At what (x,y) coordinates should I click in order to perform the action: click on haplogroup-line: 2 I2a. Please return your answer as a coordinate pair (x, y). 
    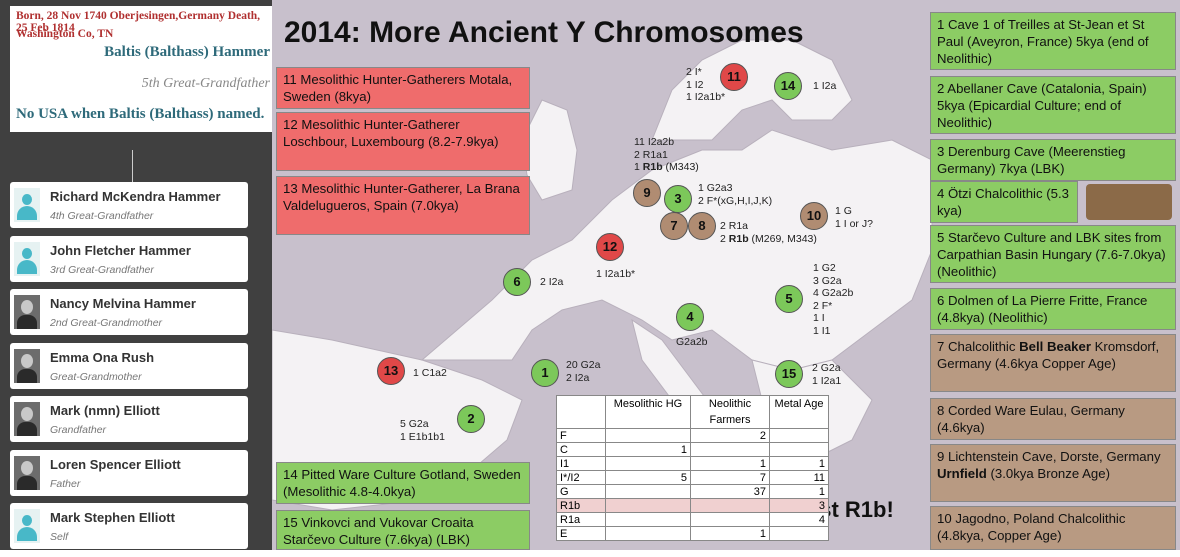
    Looking at the image, I should click on (552, 282).